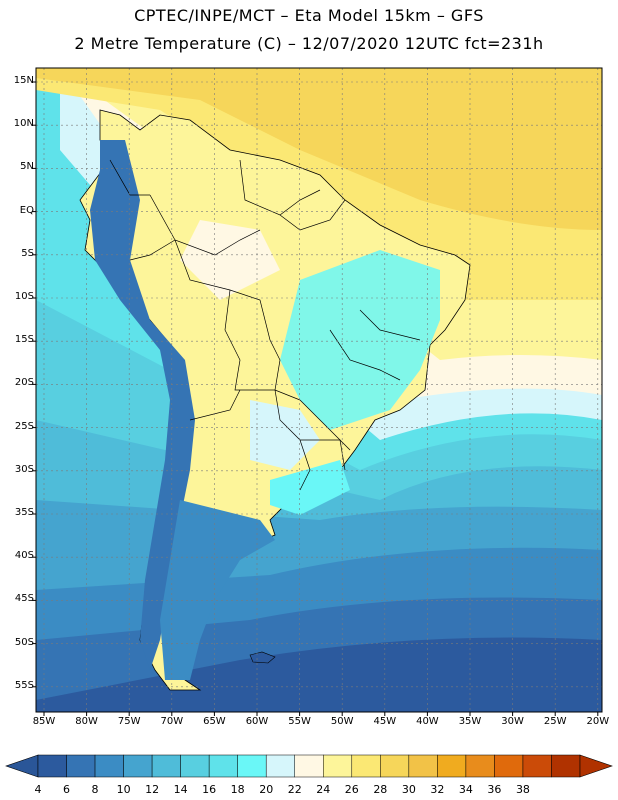  What do you see at coordinates (27, 253) in the screenshot?
I see `latitude-label: 5S` at bounding box center [27, 253].